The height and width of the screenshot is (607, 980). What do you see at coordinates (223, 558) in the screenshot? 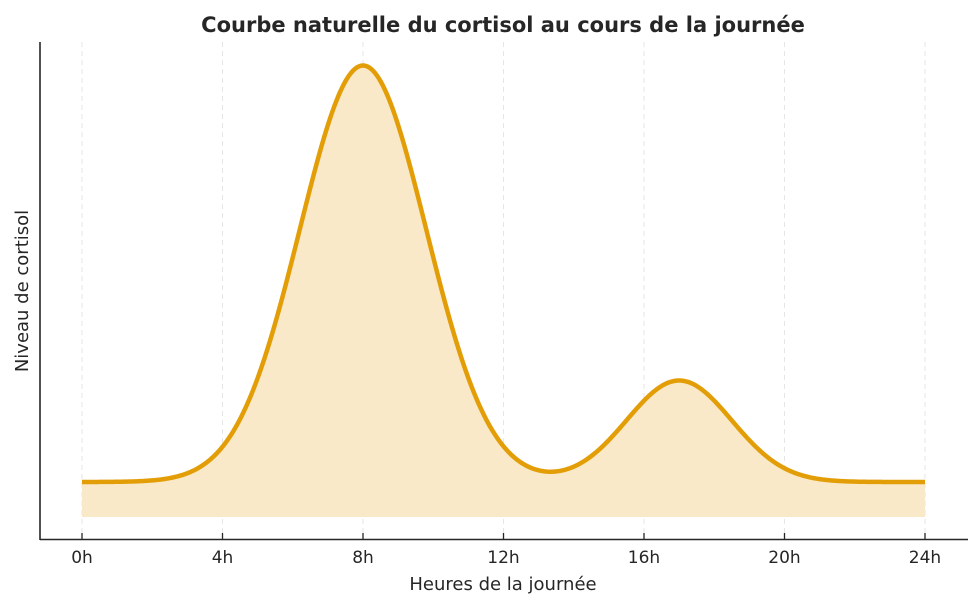
I see `x-tick-label: 4h` at bounding box center [223, 558].